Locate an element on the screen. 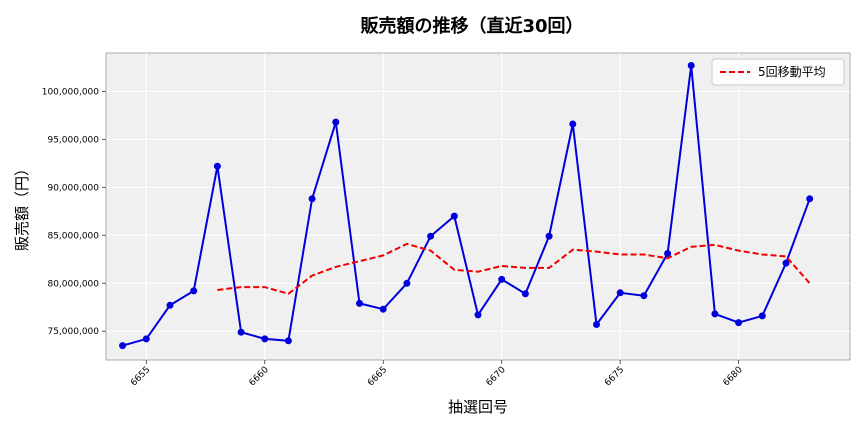  legend-box is located at coordinates (778, 72).